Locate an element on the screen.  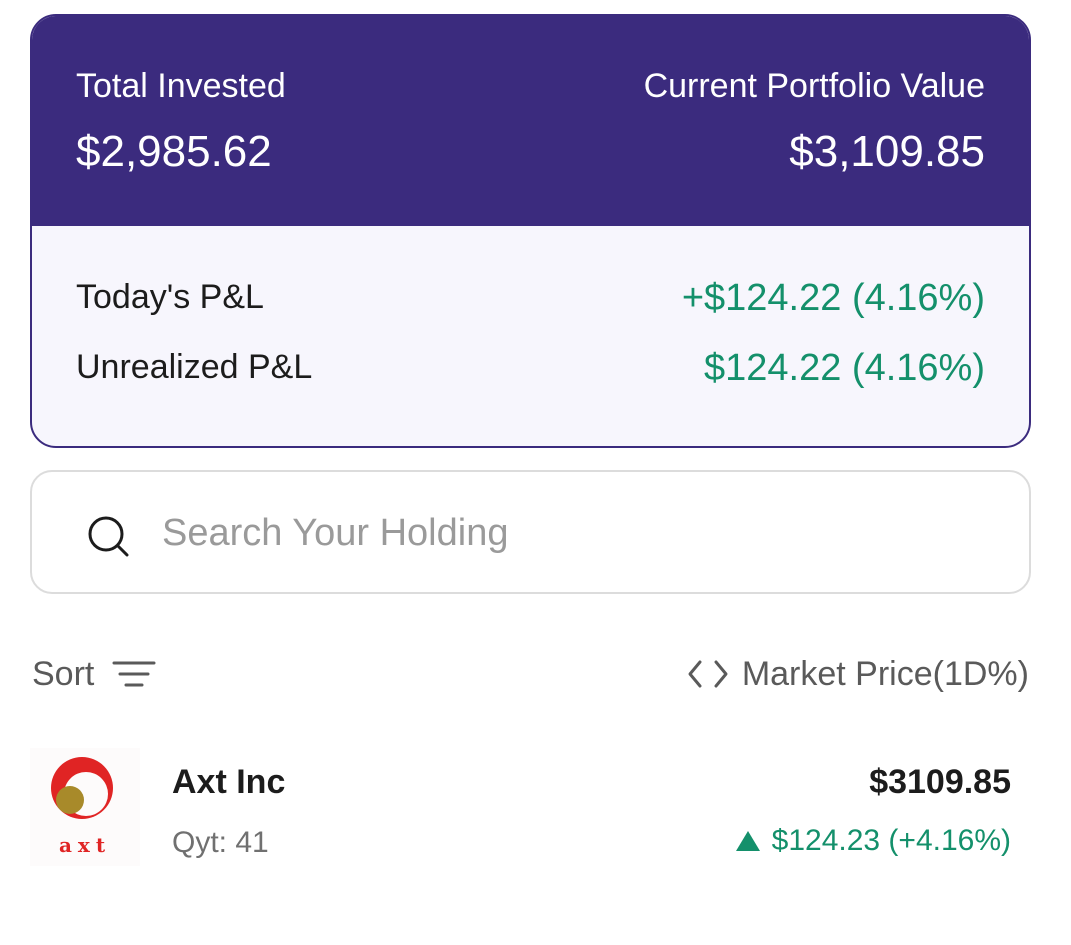
sort-button: Sort is located at coordinates (94, 674).